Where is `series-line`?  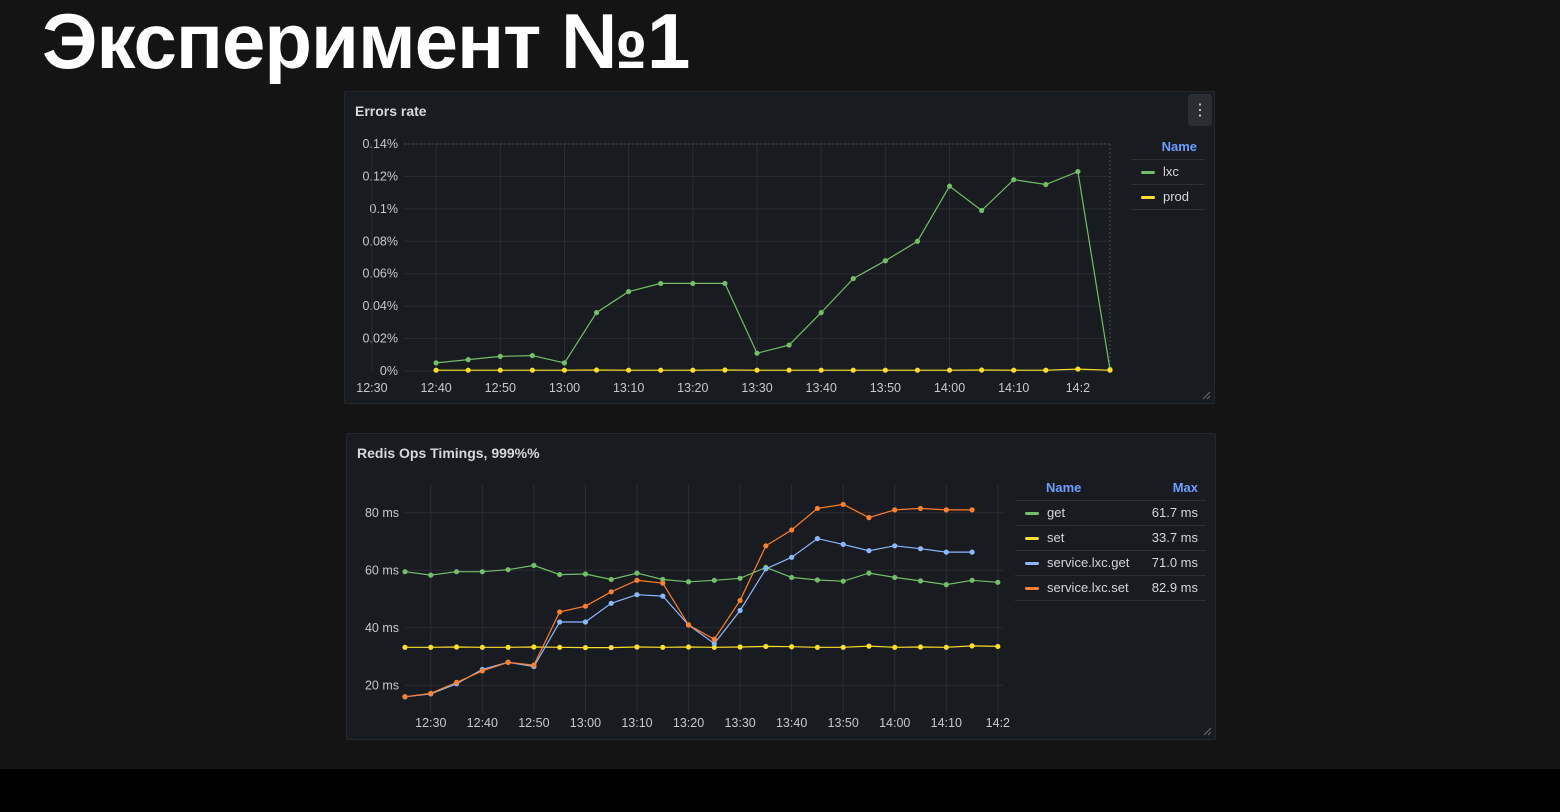
series-line is located at coordinates (701, 575).